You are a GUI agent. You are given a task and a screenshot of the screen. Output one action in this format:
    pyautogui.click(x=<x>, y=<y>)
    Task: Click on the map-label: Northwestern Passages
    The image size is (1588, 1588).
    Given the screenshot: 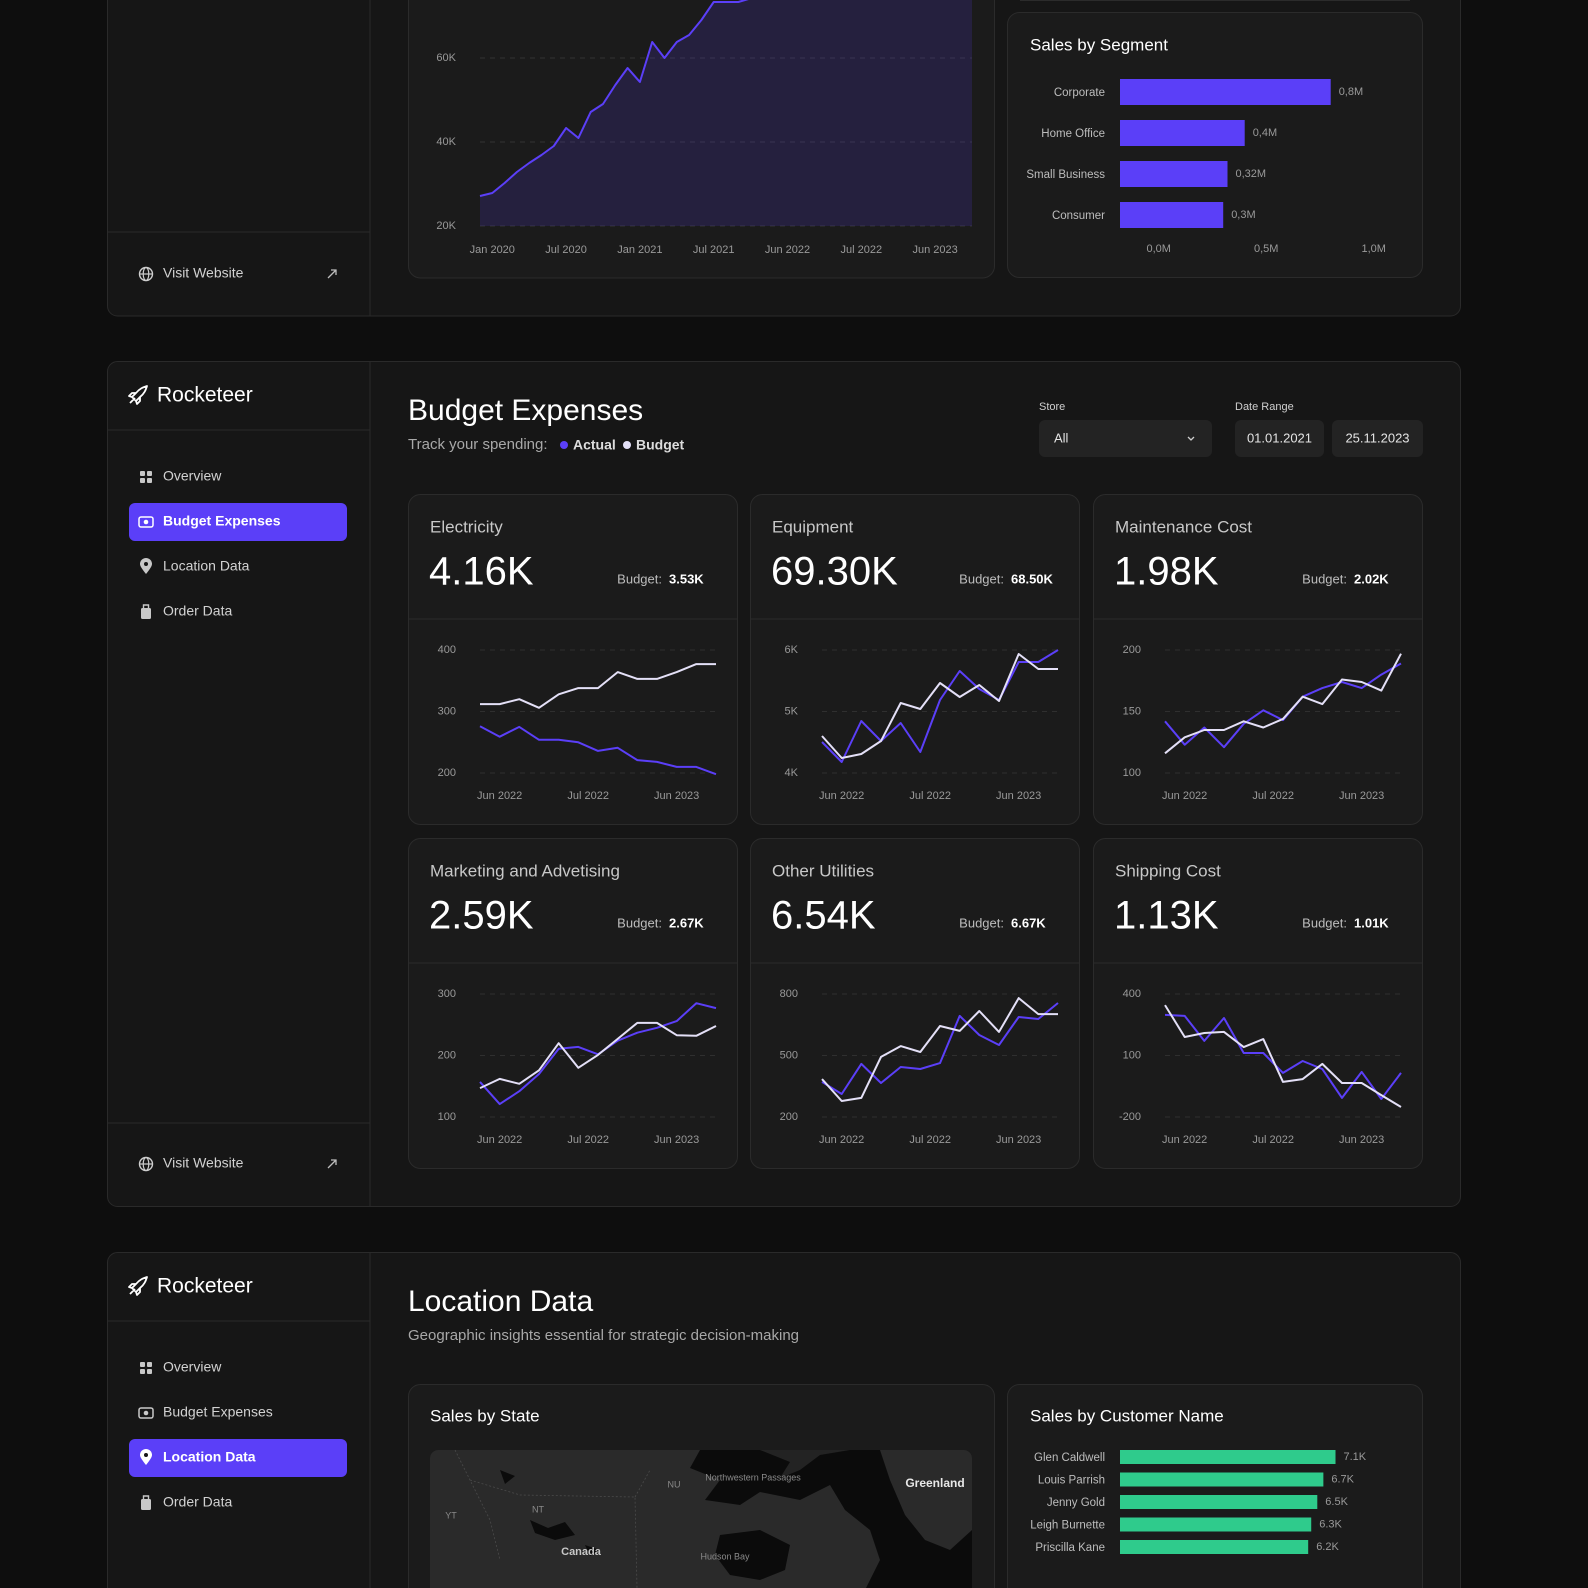 What is the action you would take?
    pyautogui.click(x=753, y=1477)
    